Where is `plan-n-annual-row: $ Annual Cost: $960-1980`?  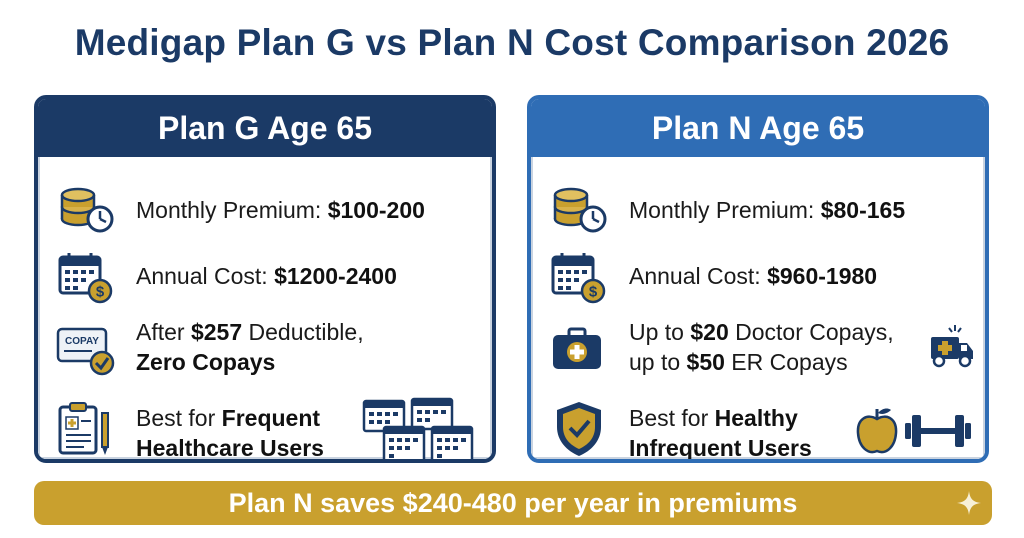
plan-n-annual-row: $ Annual Cost: $960-1980 is located at coordinates (758, 281).